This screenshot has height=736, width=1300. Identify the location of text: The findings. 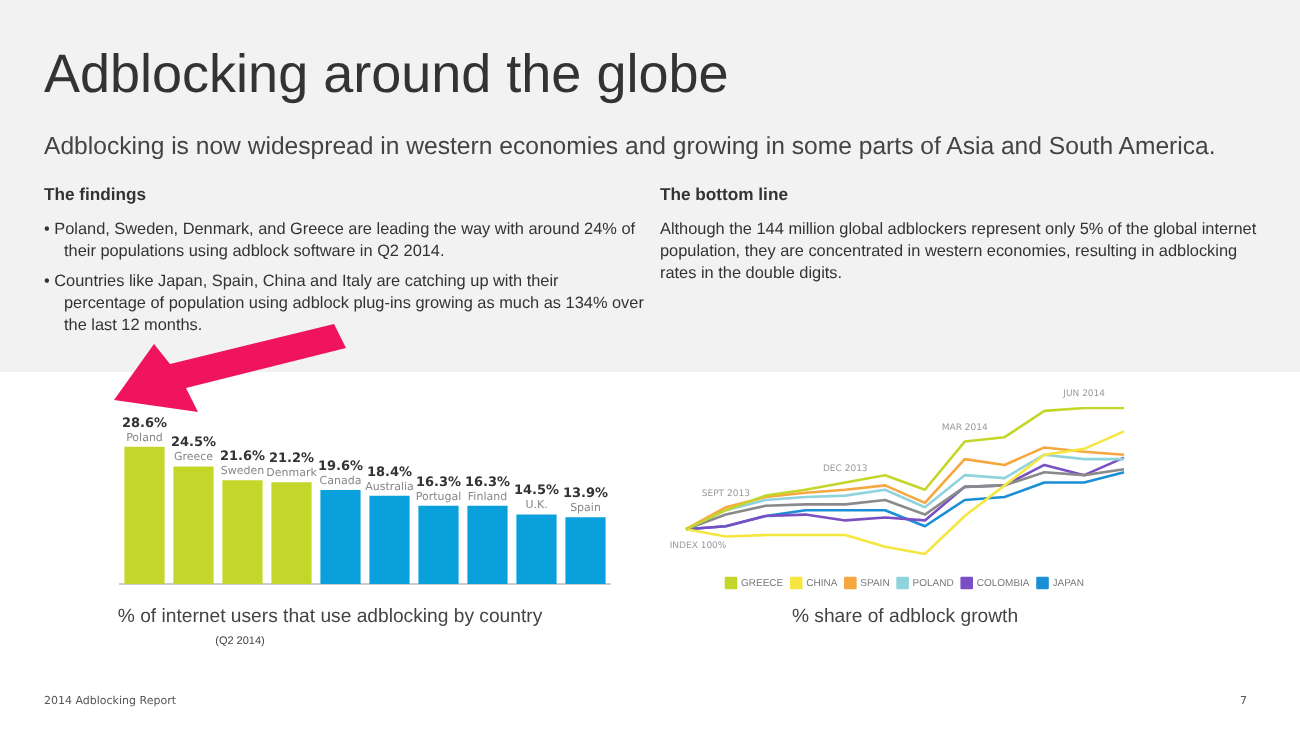
(96, 195).